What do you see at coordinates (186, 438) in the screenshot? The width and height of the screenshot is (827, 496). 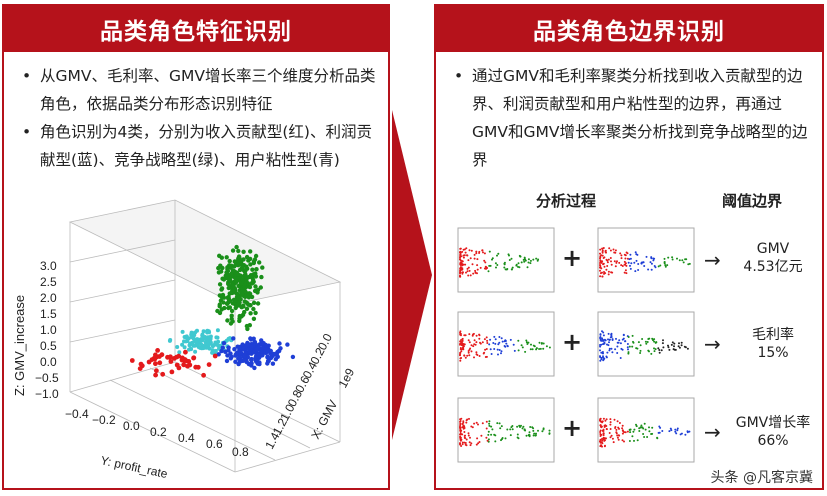 I see `y-tick-4: 0.4` at bounding box center [186, 438].